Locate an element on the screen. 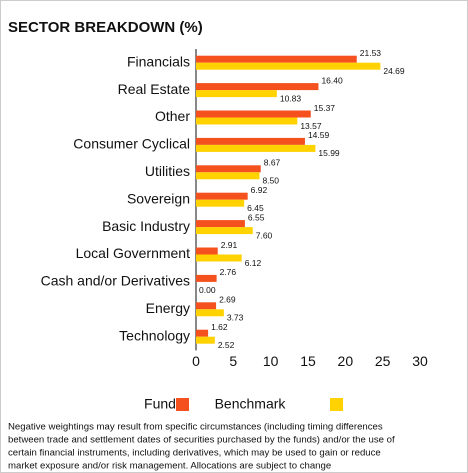 The image size is (468, 473). value-label: 24.69 is located at coordinates (394, 71).